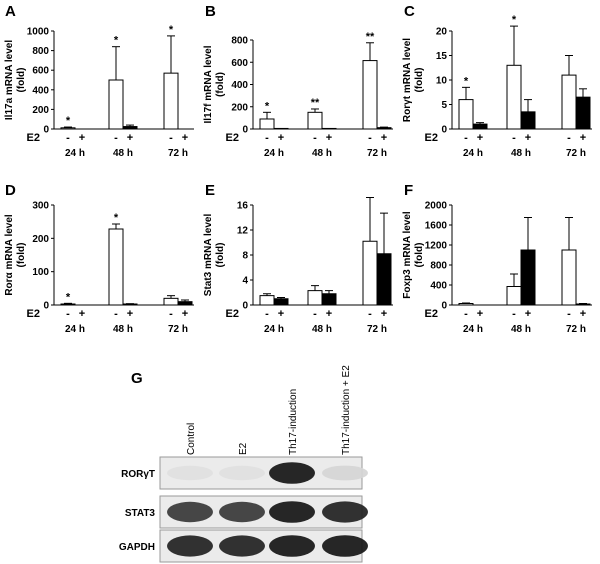 The width and height of the screenshot is (600, 564). I want to click on y-tick-label: 2000, so click(436, 206).